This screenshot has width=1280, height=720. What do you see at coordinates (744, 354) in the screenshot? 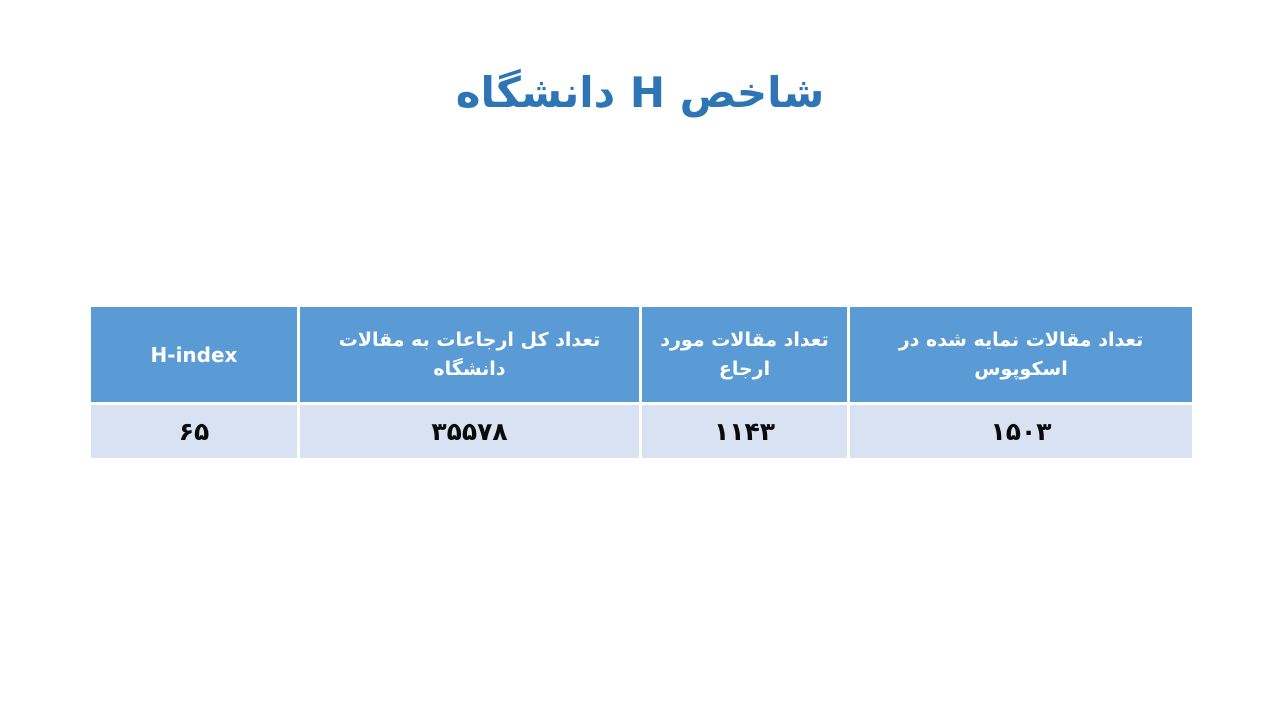
I see `column-header-cited-articles: تعداد مقالات مورد ارجاع` at bounding box center [744, 354].